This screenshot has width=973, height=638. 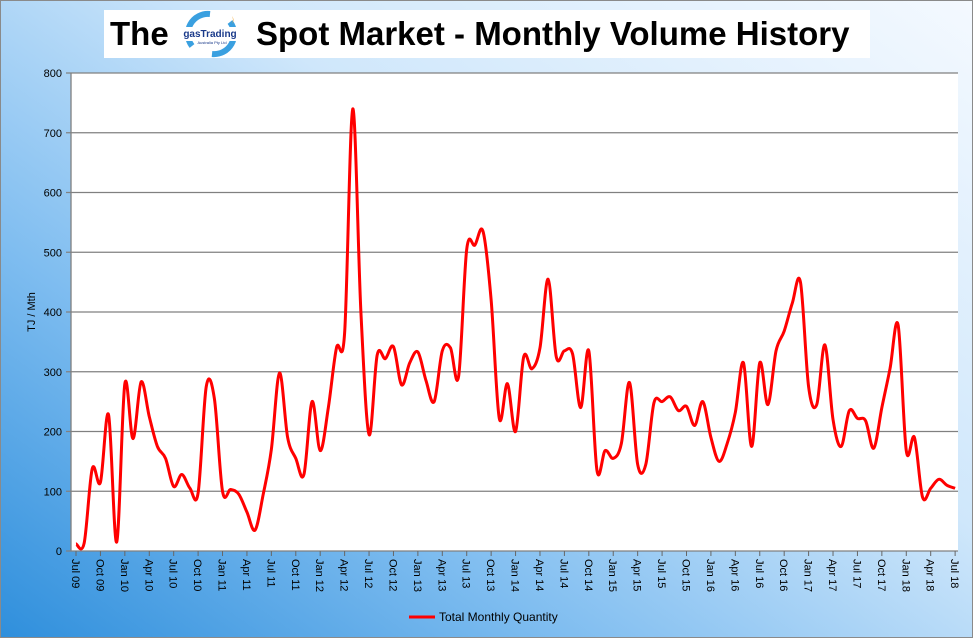 What do you see at coordinates (53, 313) in the screenshot?
I see `y-tick-label: 400` at bounding box center [53, 313].